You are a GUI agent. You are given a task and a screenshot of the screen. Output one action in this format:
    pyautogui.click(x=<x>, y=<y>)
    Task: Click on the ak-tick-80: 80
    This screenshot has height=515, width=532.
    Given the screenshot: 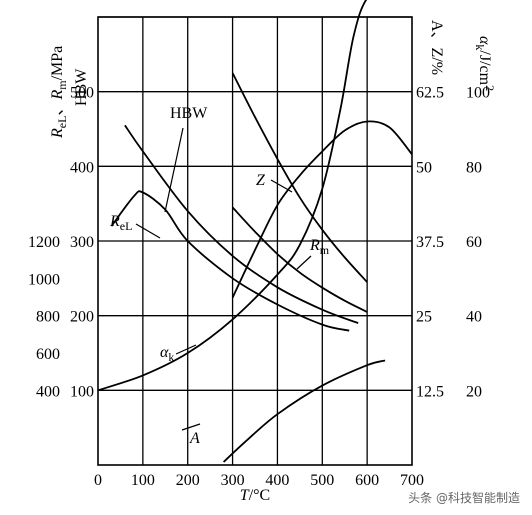 What is the action you would take?
    pyautogui.click(x=474, y=167)
    